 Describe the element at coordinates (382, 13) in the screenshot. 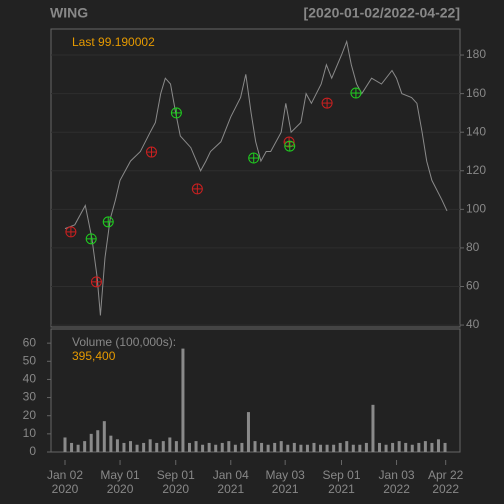

I see `date-range: [2020-01-02/2022-04-22]` at that location.